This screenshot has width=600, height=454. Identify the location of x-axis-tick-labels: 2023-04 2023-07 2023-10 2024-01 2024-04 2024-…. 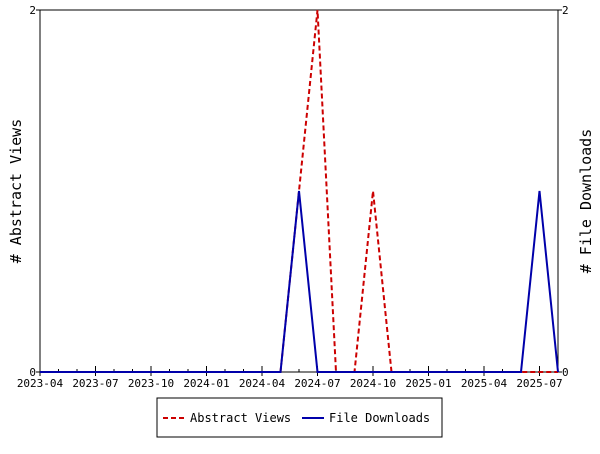
(290, 383).